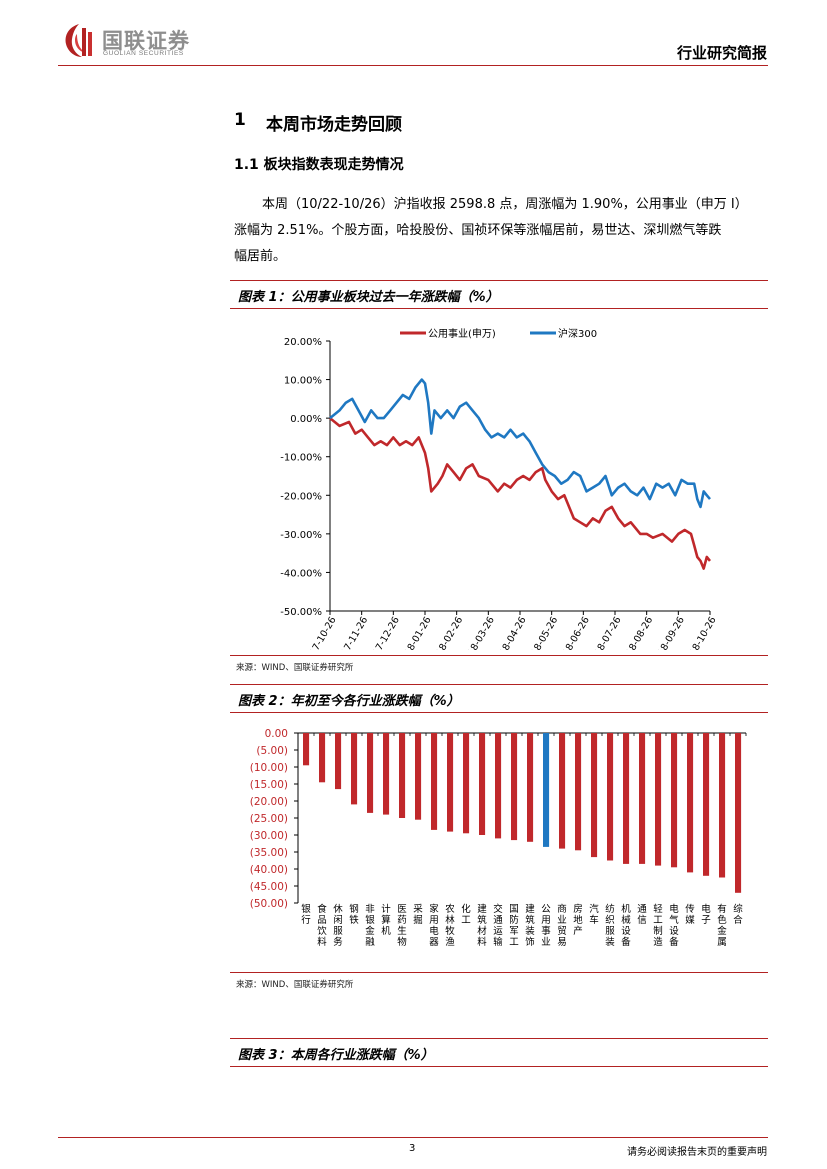 This screenshot has height=1169, width=827. I want to click on category-label-char: 饰, so click(530, 942).